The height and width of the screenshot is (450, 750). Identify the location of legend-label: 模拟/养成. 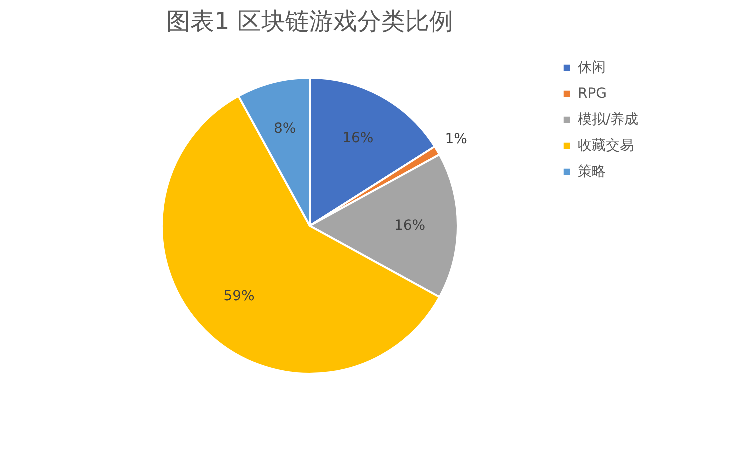
(608, 120).